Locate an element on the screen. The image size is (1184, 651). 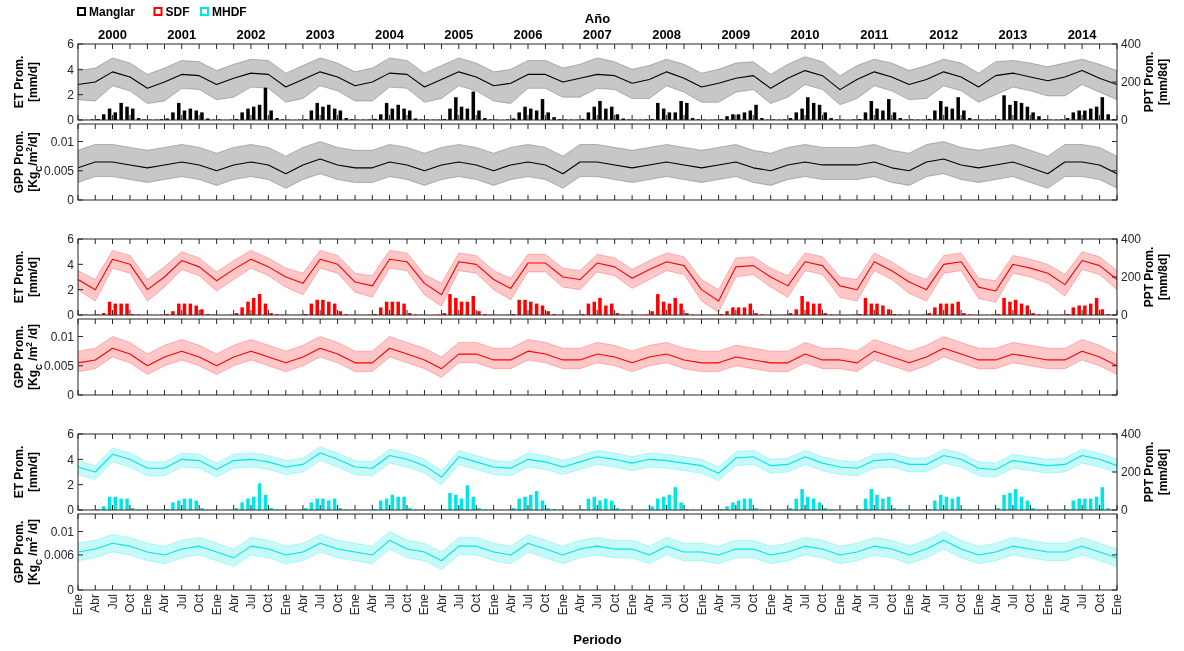
legend-label: Manglar is located at coordinates (112, 11).